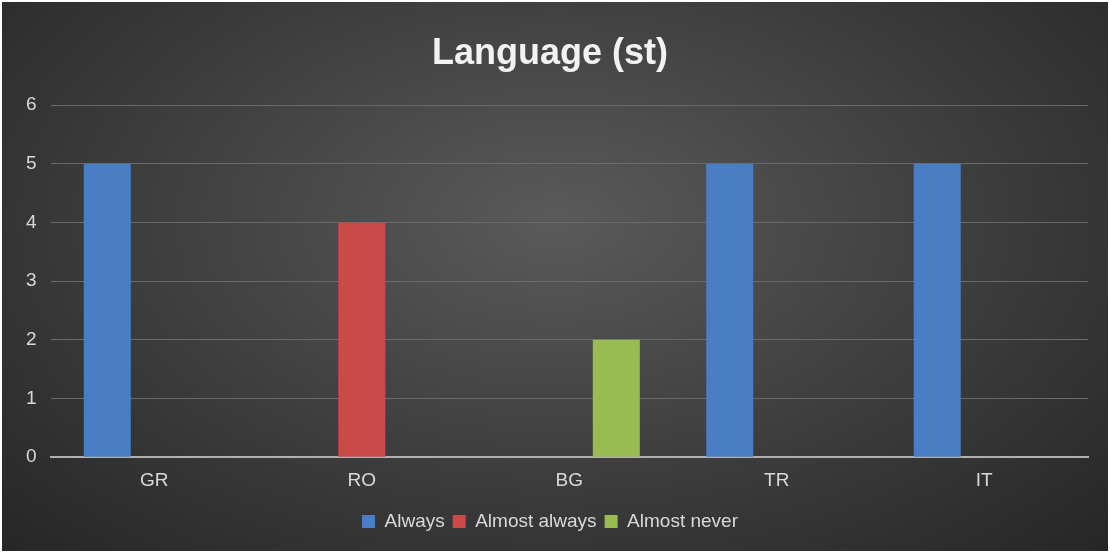  What do you see at coordinates (154, 479) in the screenshot?
I see `x-tick-label: GR` at bounding box center [154, 479].